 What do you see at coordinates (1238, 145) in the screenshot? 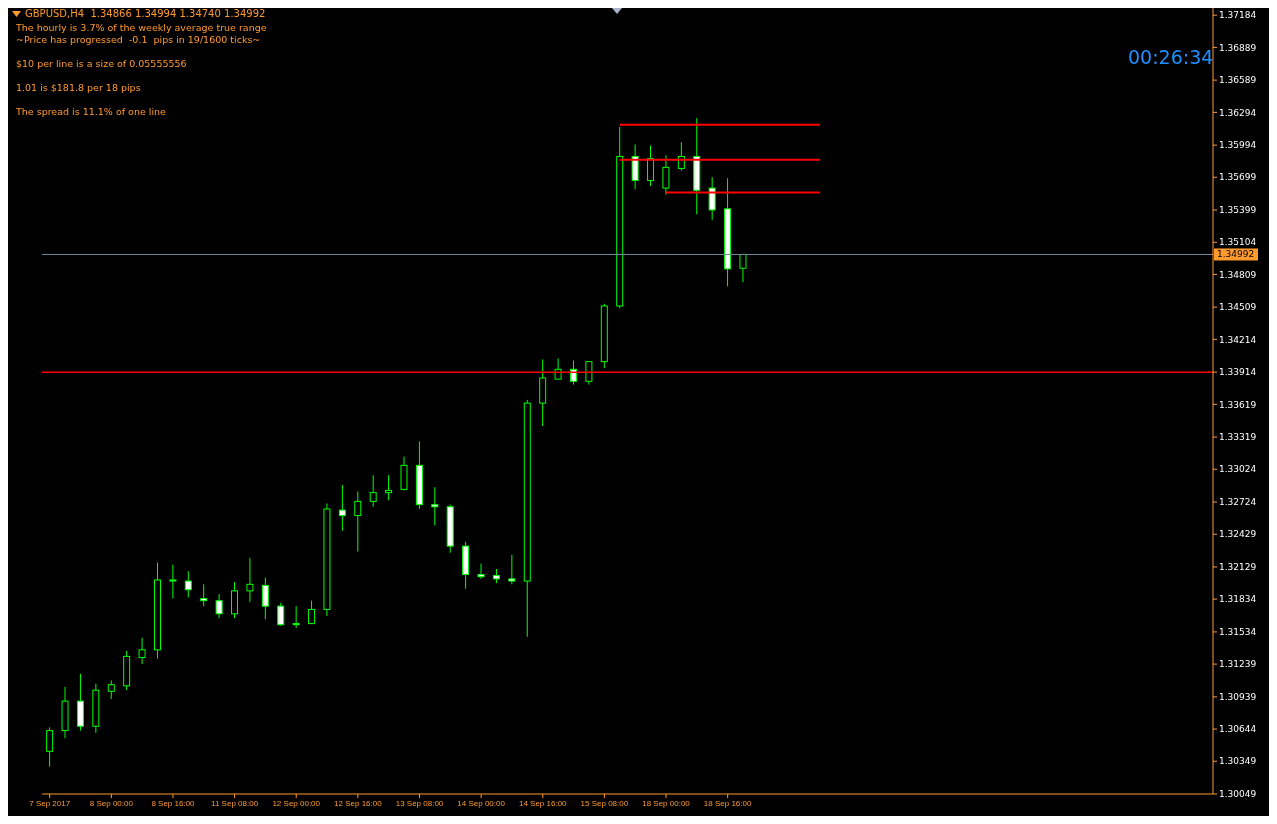
I see `y-tick-label: 1.35994` at bounding box center [1238, 145].